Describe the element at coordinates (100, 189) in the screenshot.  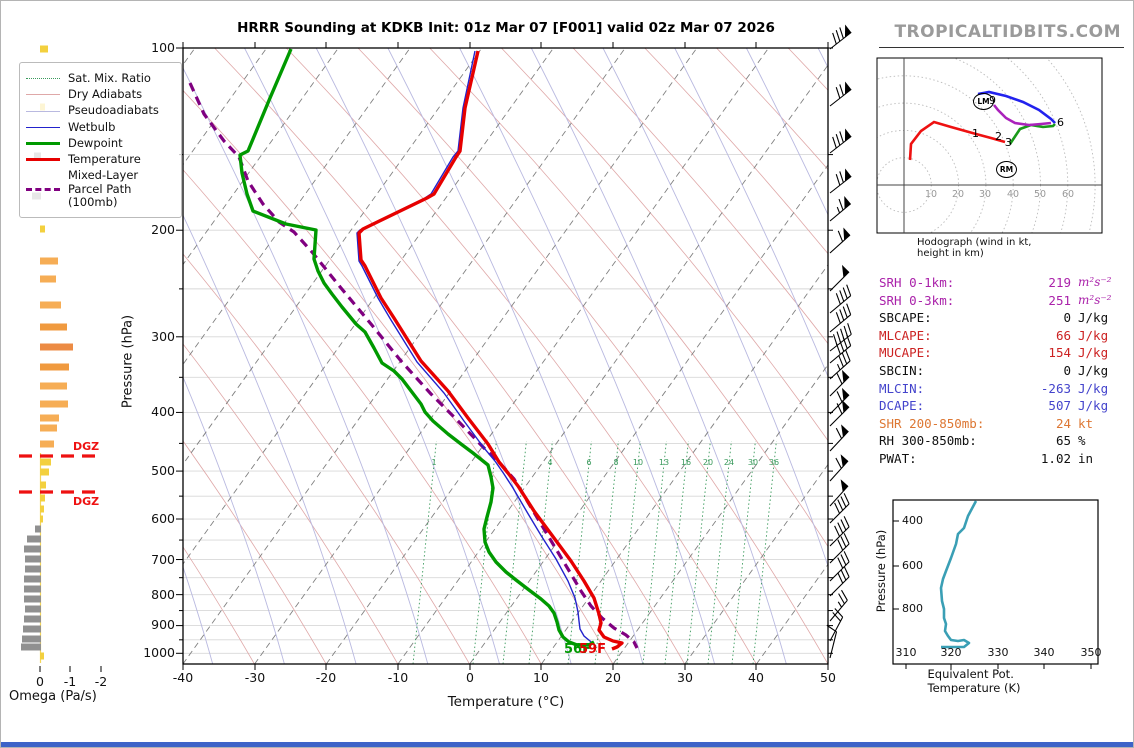
I see `legend-item-parcel-path: Mixed-Layer Parcel Path (100mb)` at that location.